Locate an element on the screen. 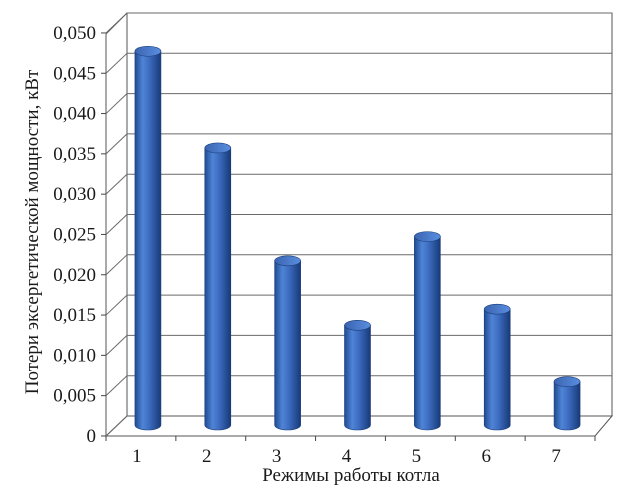 Image resolution: width=622 pixels, height=486 pixels. x-tick-label: 6 is located at coordinates (486, 456).